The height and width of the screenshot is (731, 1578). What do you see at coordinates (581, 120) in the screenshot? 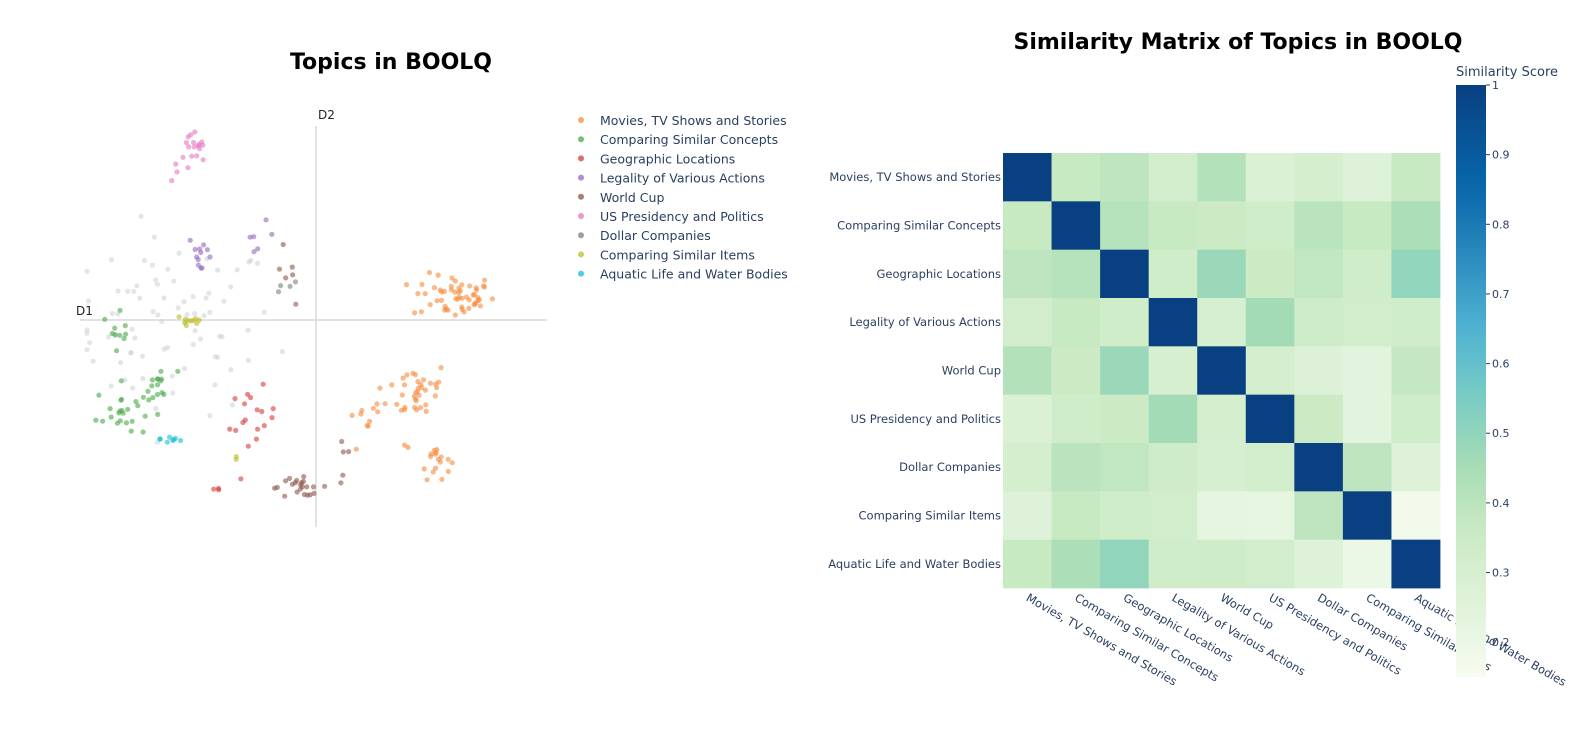
I see `legend-marker-movies-tv-shows-and-stories` at bounding box center [581, 120].